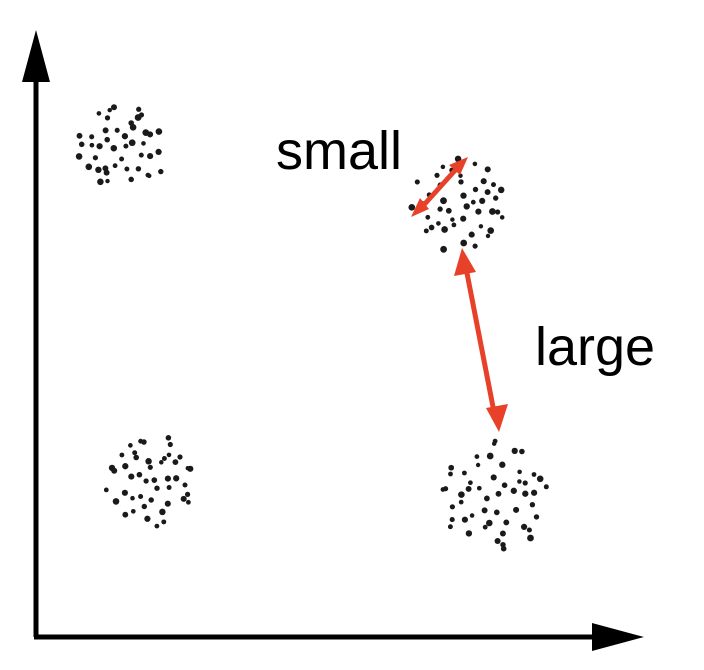 The height and width of the screenshot is (670, 704). Describe the element at coordinates (495, 495) in the screenshot. I see `cluster-bottom-right` at that location.